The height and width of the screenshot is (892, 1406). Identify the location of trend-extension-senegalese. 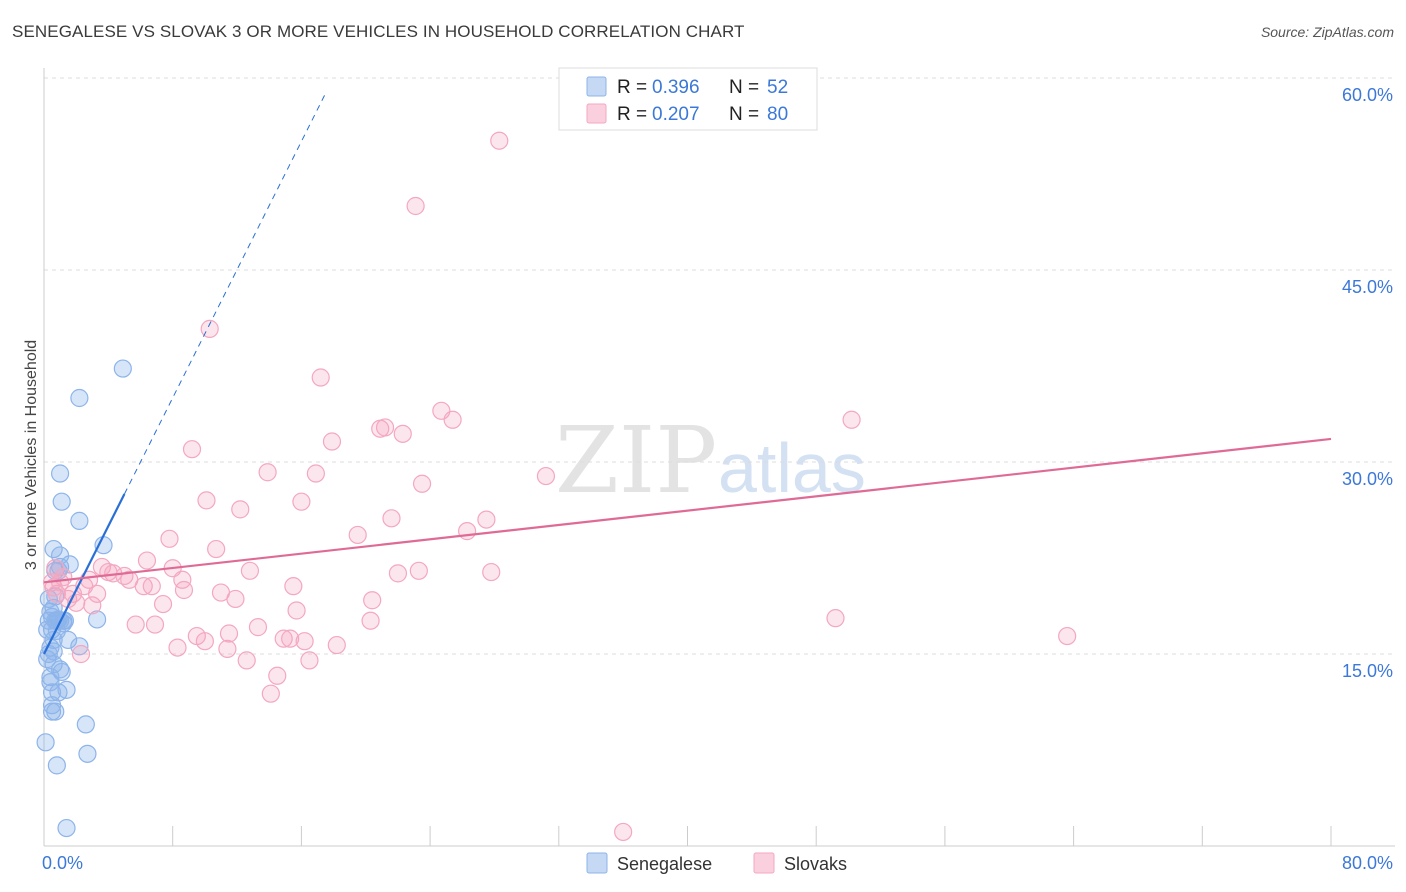
(224, 294).